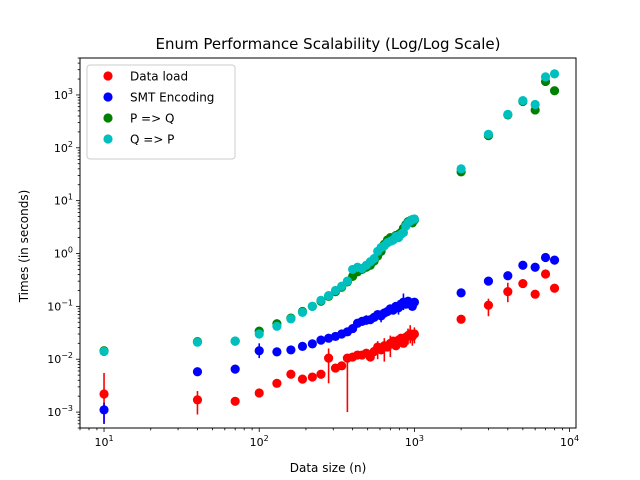 This screenshot has height=480, width=640. I want to click on legend-label: Data load, so click(159, 77).